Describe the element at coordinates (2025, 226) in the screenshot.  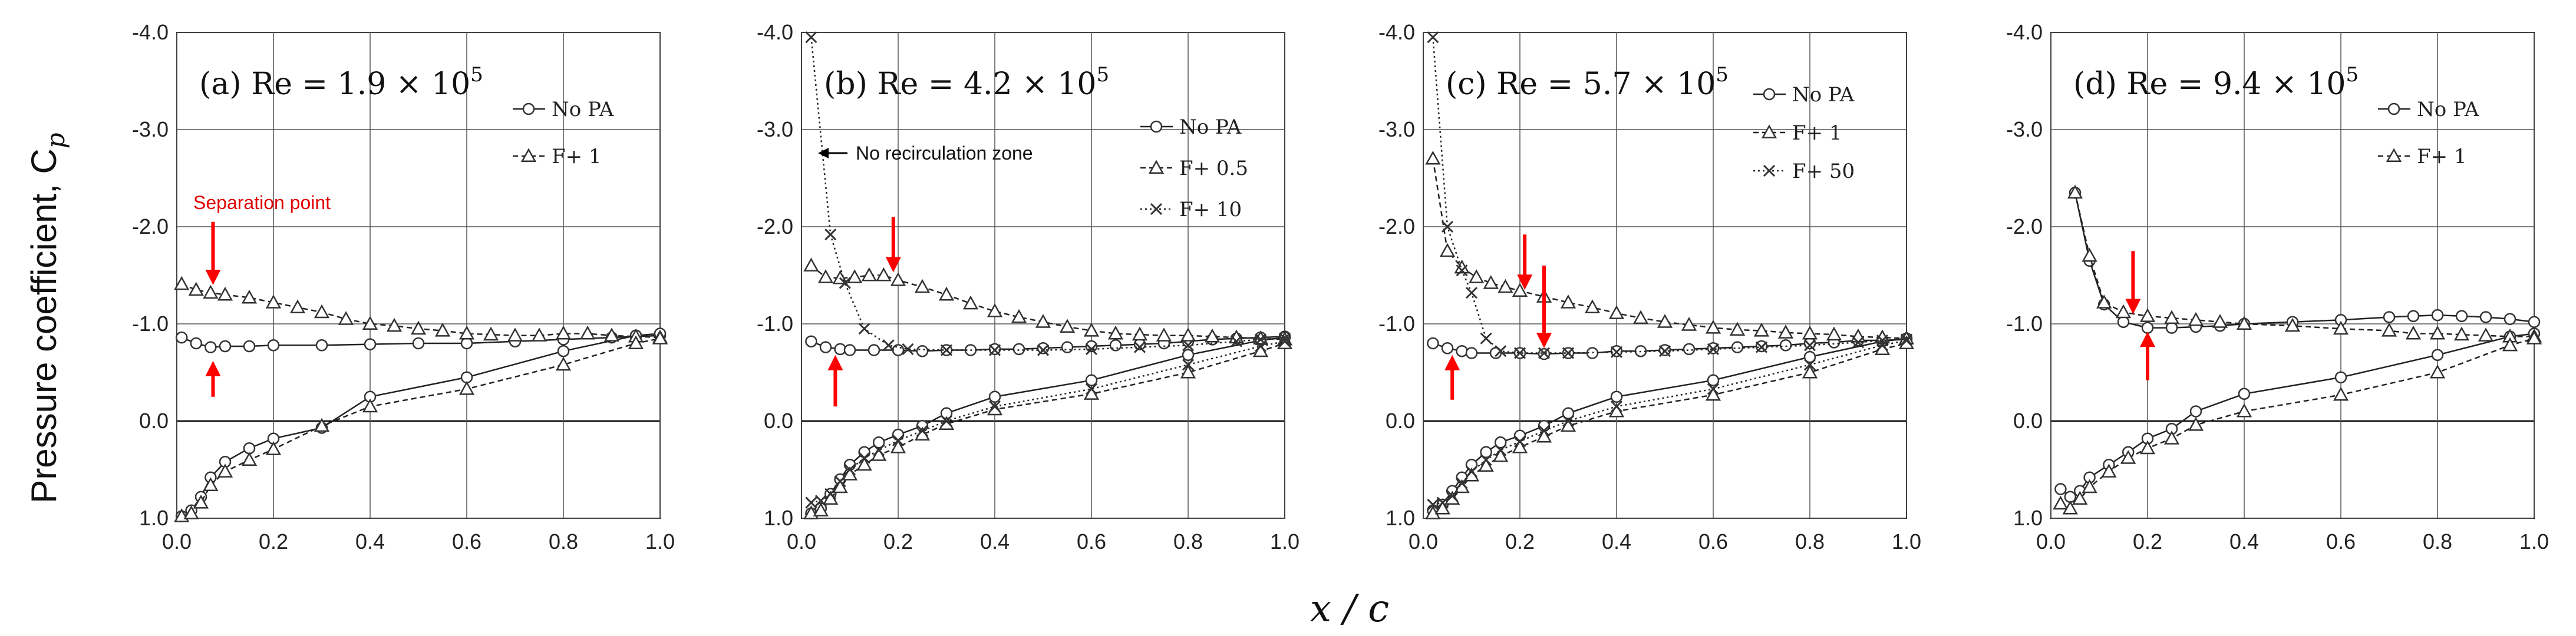
I see `y-tick-label: -2.0` at that location.